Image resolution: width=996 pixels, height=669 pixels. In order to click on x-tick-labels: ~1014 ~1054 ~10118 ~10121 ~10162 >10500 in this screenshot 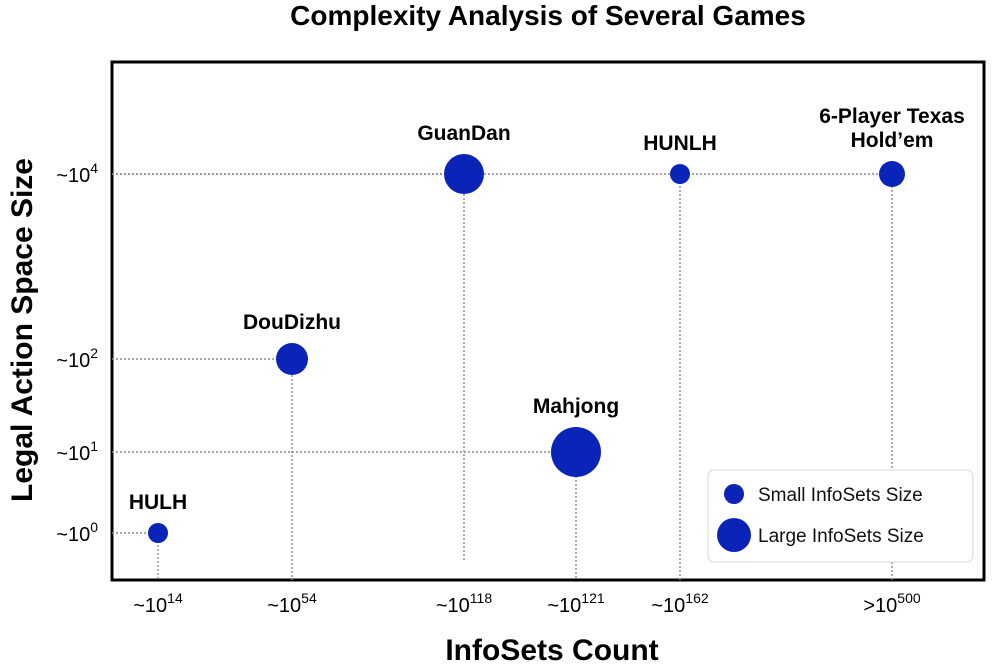, I will do `click(527, 603)`.